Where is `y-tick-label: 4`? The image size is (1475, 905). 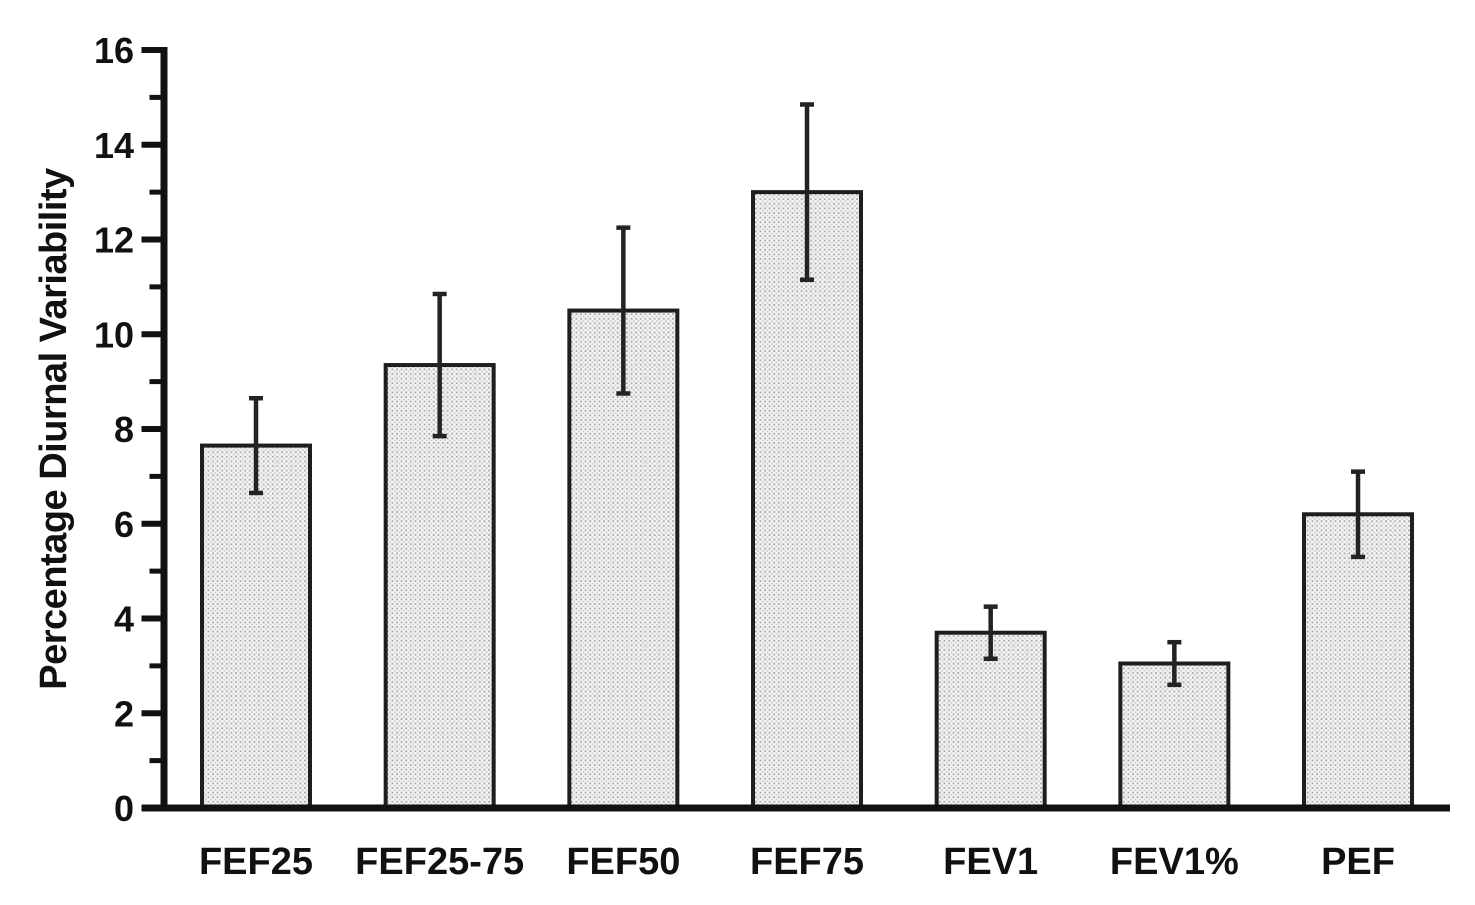 y-tick-label: 4 is located at coordinates (124, 619).